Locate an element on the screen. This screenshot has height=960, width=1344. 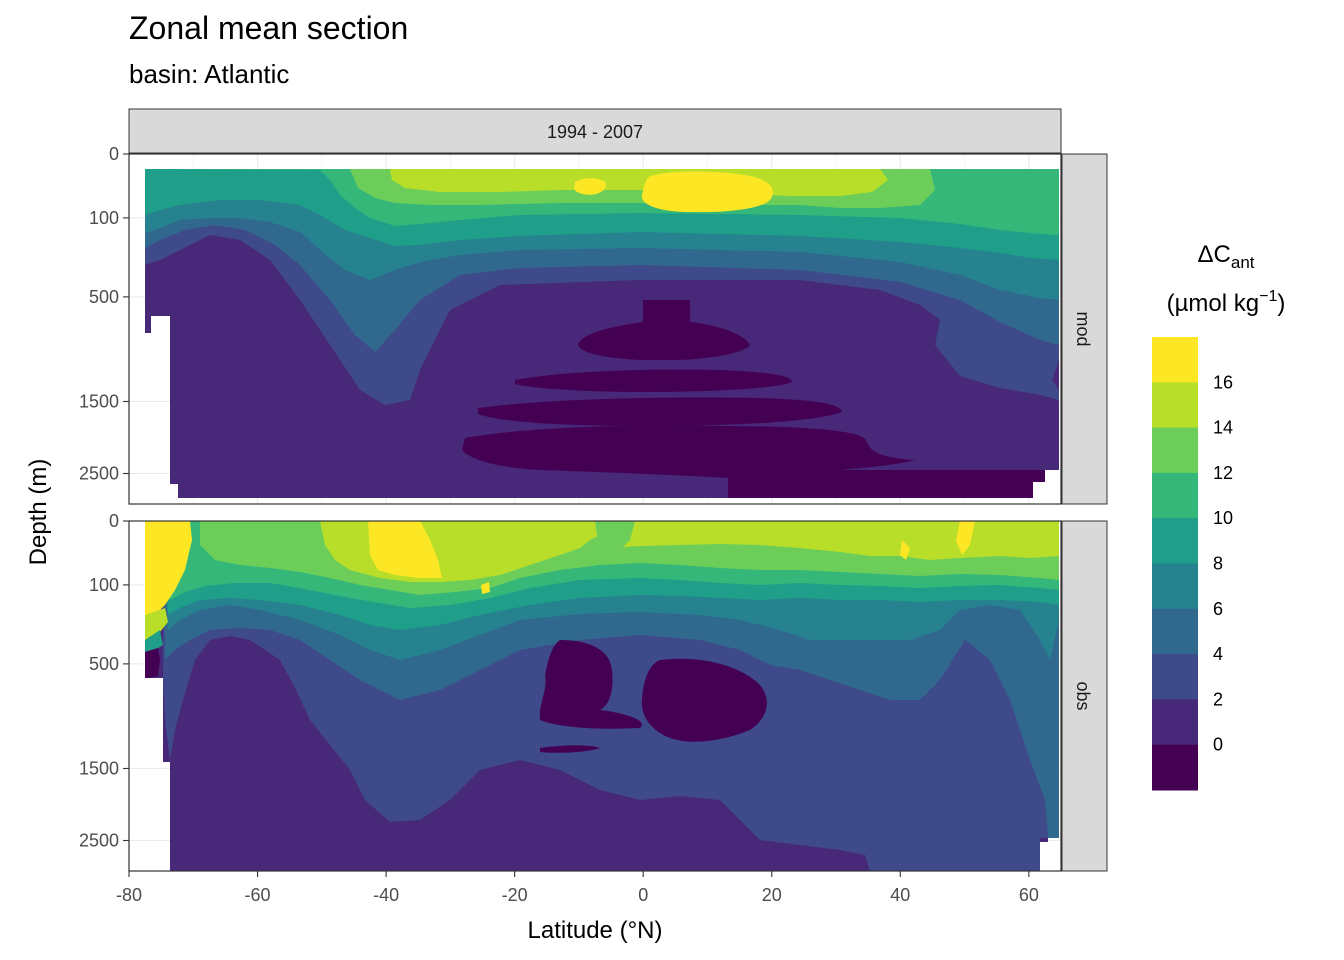
facet-strip-obs is located at coordinates (1084, 696).